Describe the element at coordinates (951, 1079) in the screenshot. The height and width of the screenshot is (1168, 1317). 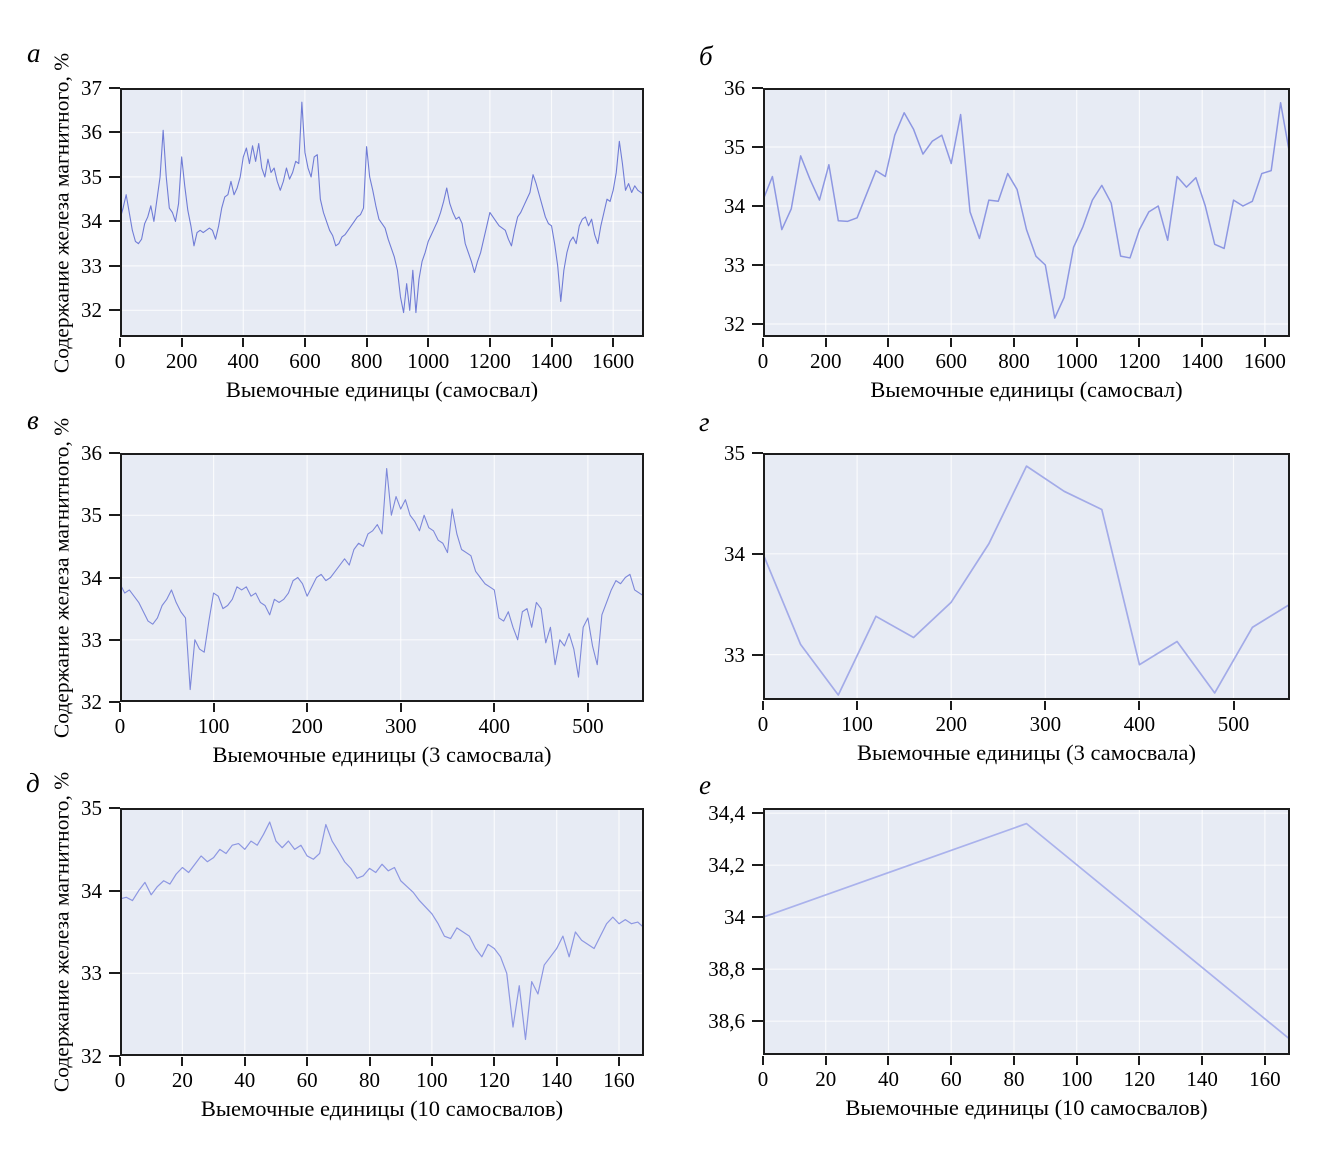
I see `x-tick-label: 60` at that location.